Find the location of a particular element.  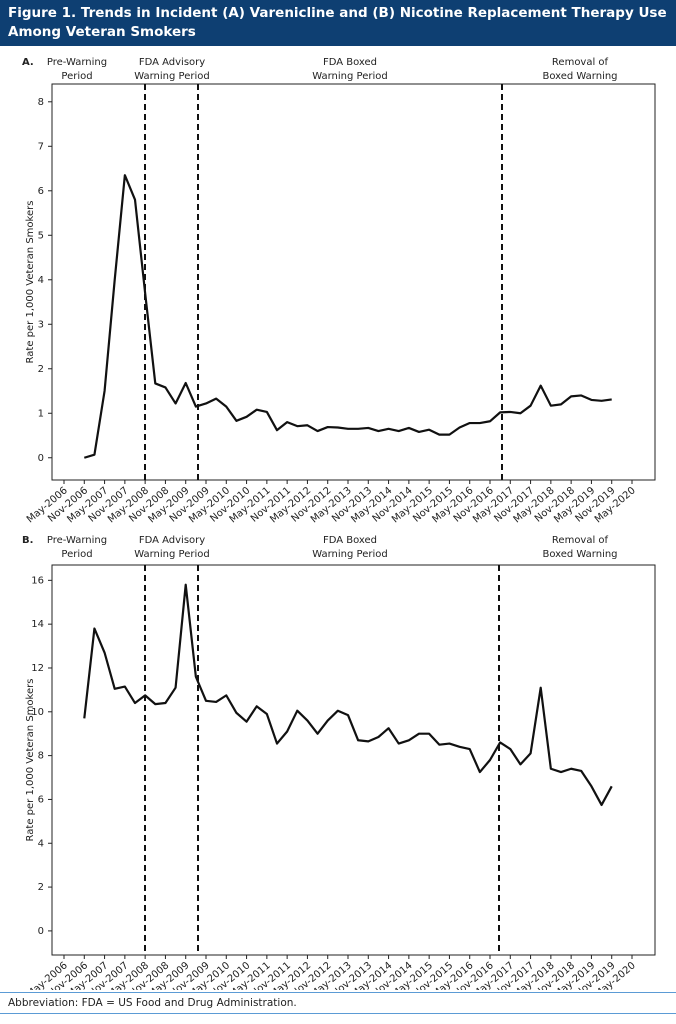

y-tick-label: 16 is located at coordinates (37, 580).